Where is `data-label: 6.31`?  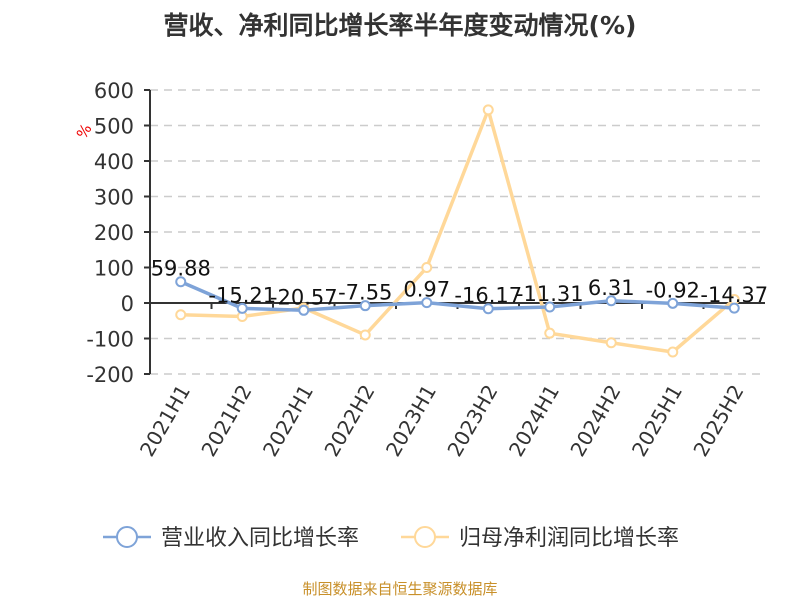
data-label: 6.31 is located at coordinates (611, 288).